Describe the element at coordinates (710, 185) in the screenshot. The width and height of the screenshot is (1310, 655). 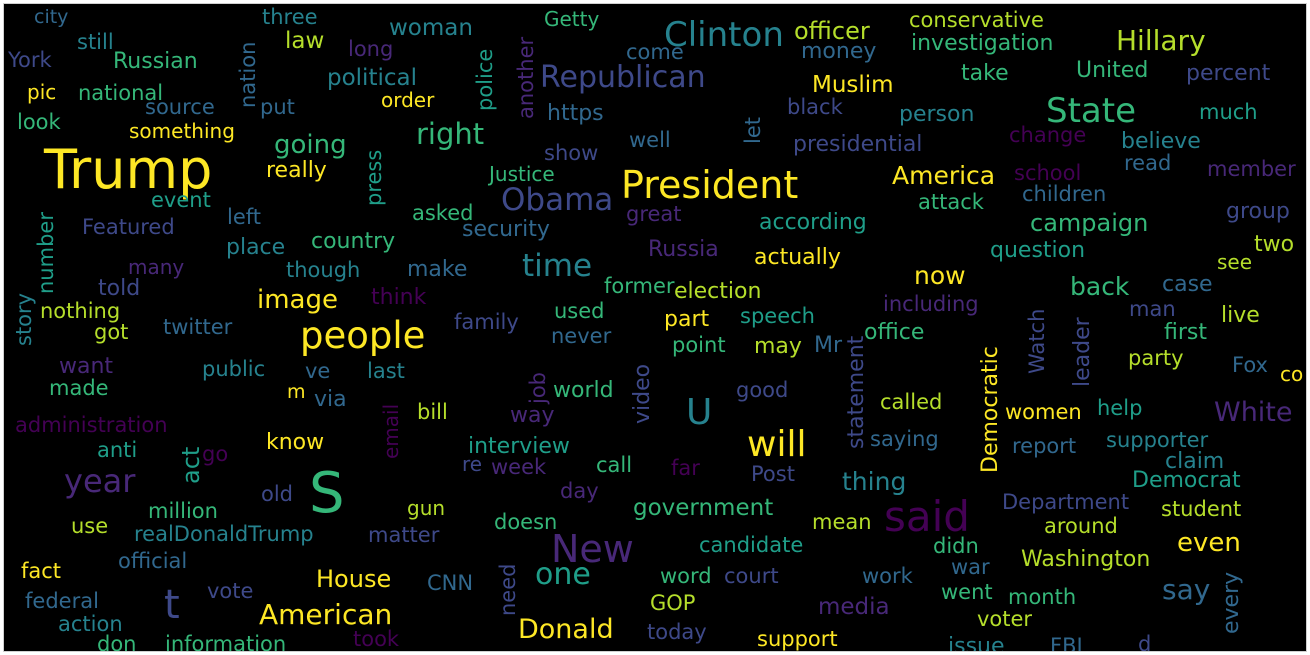
I see `word-president: President` at that location.